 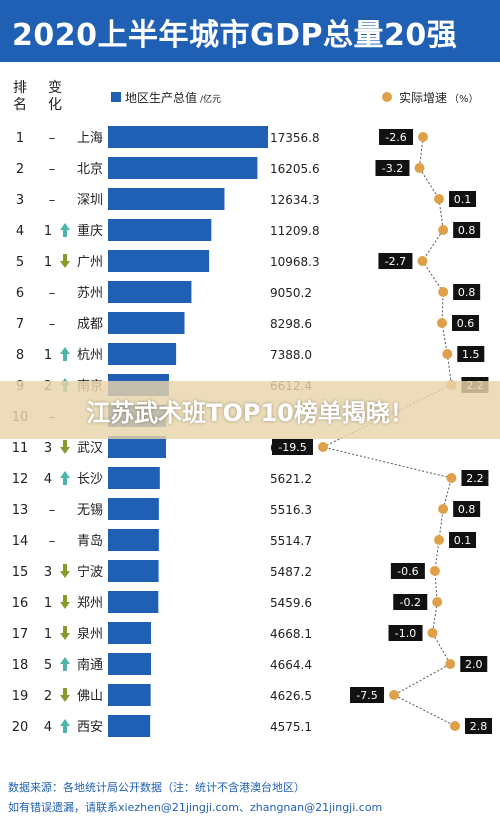 What do you see at coordinates (291, 541) in the screenshot?
I see `gdp-value-label: 5514.7` at bounding box center [291, 541].